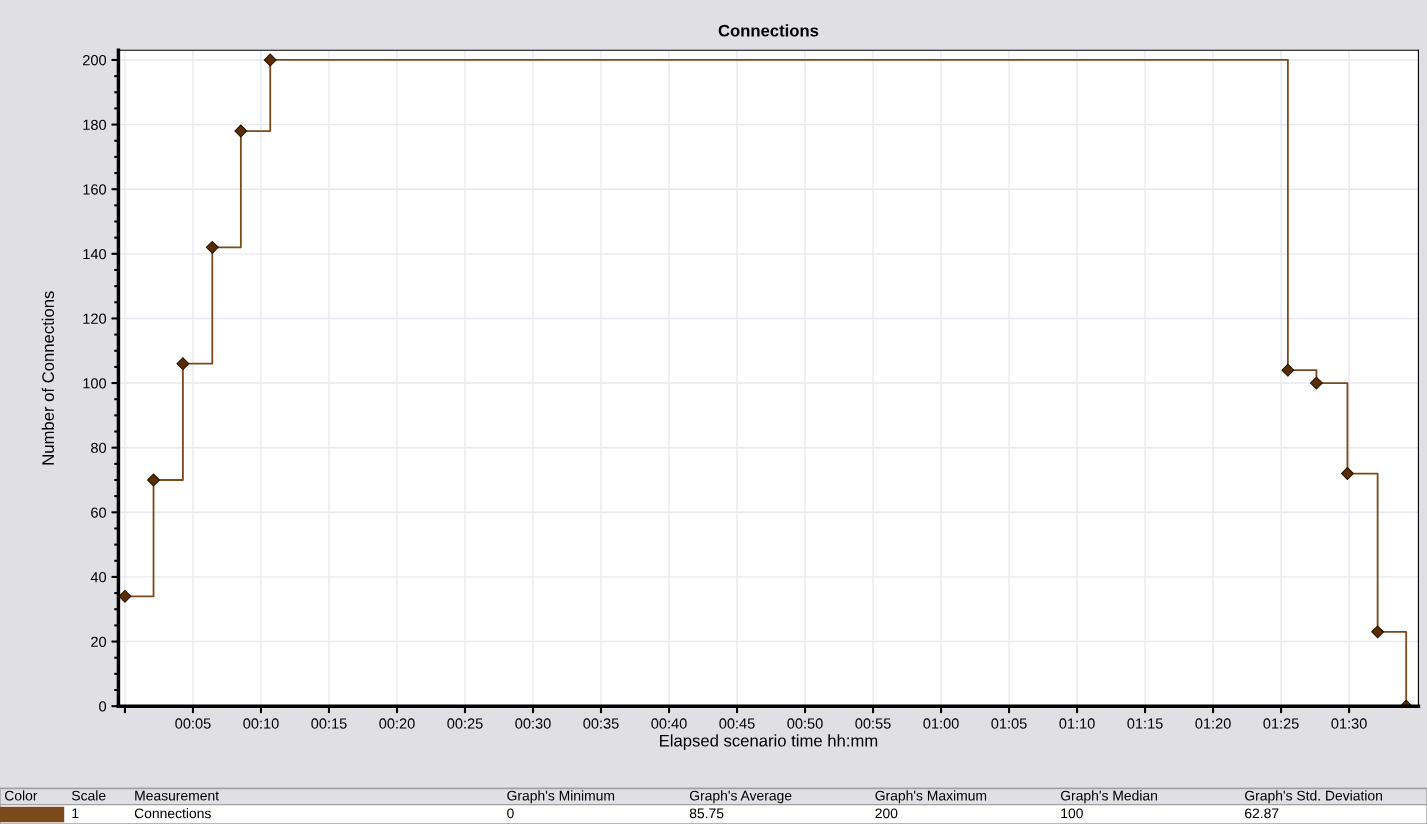 This screenshot has width=1427, height=824. I want to click on text: Graph's Median, so click(1108, 797).